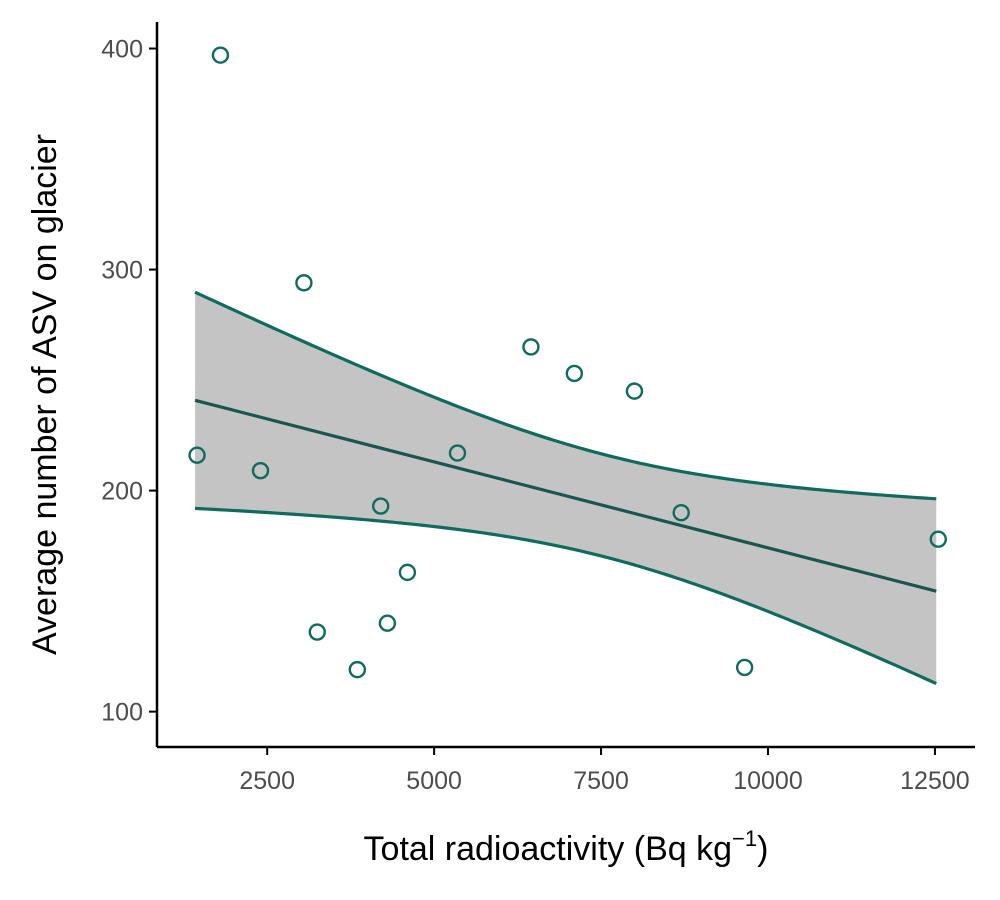  What do you see at coordinates (434, 781) in the screenshot?
I see `x-tick-label: 5000` at bounding box center [434, 781].